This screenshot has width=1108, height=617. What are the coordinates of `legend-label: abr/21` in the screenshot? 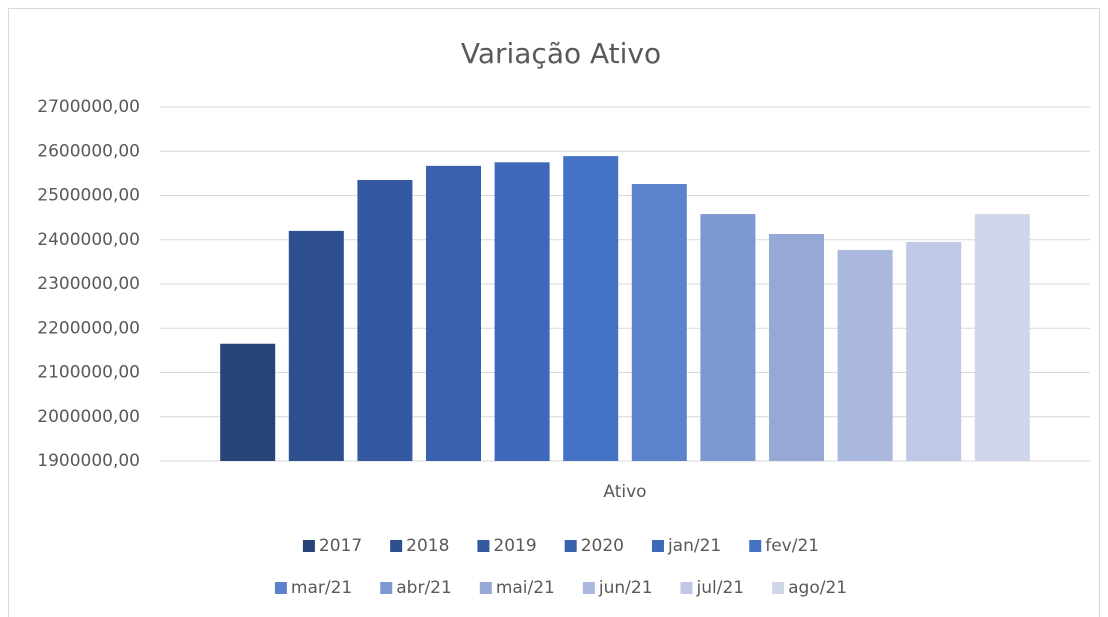 It's located at (424, 588).